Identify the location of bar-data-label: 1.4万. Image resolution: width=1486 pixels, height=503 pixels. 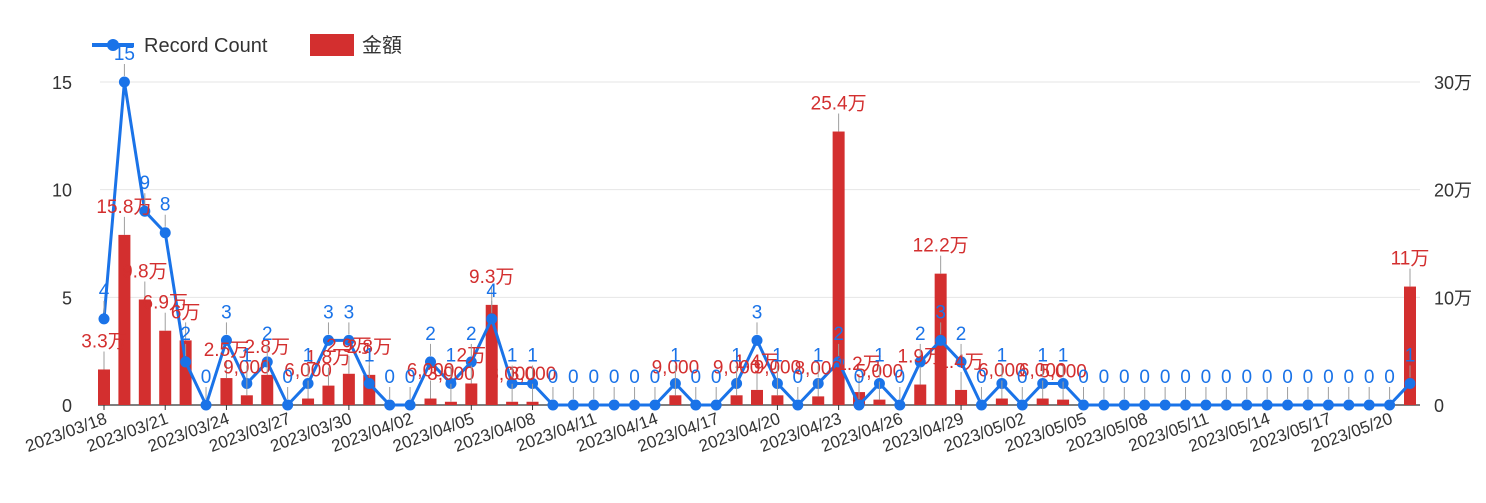
(960, 362).